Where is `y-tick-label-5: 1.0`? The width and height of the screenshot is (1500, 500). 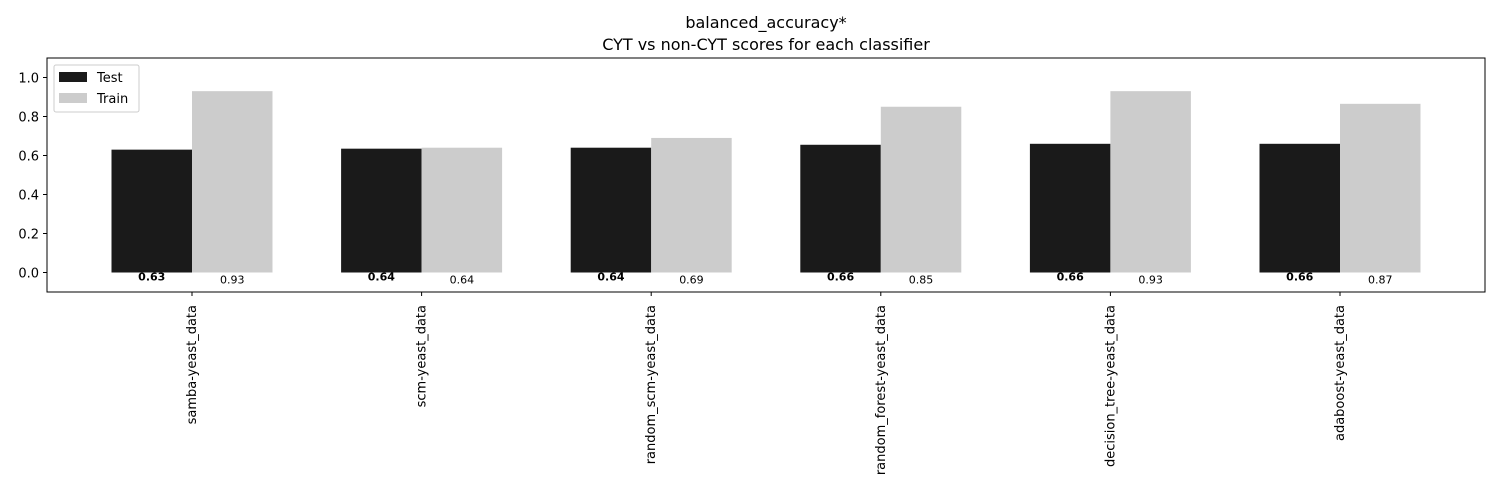
y-tick-label-5: 1.0 is located at coordinates (28, 79).